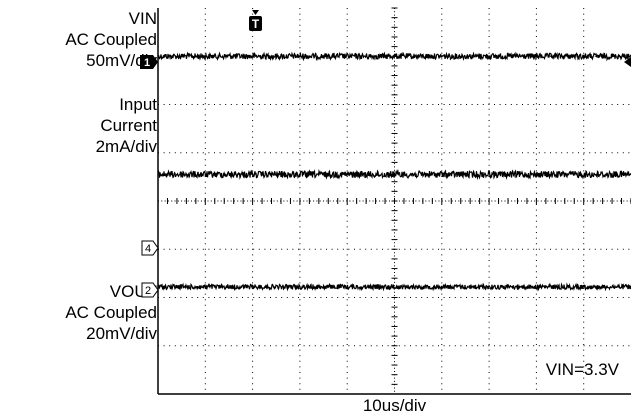  I want to click on ch4-marker-label: 4, so click(148, 249).